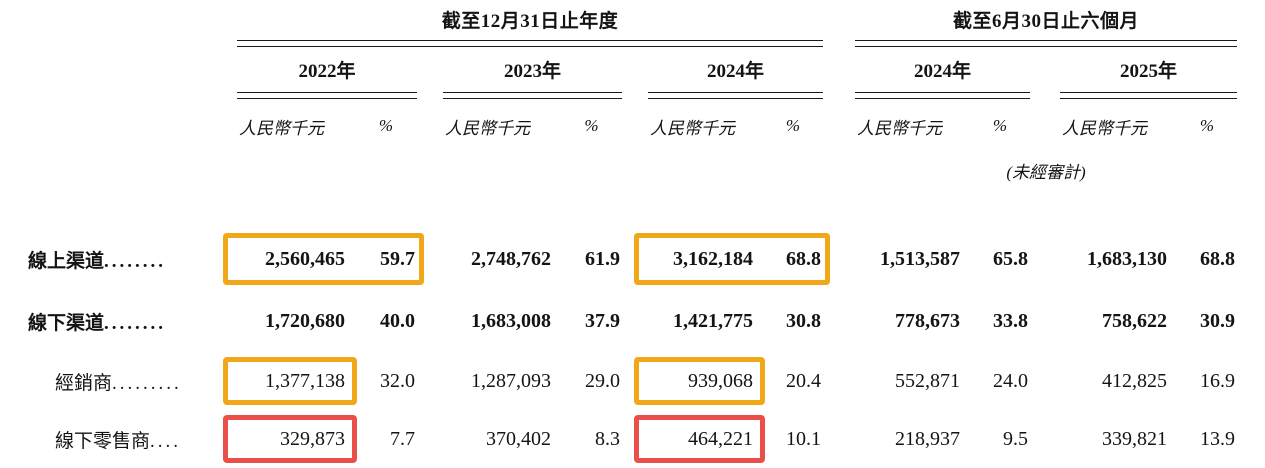 The image size is (1265, 468). I want to click on percent-cell: 68.8, so click(1218, 258).